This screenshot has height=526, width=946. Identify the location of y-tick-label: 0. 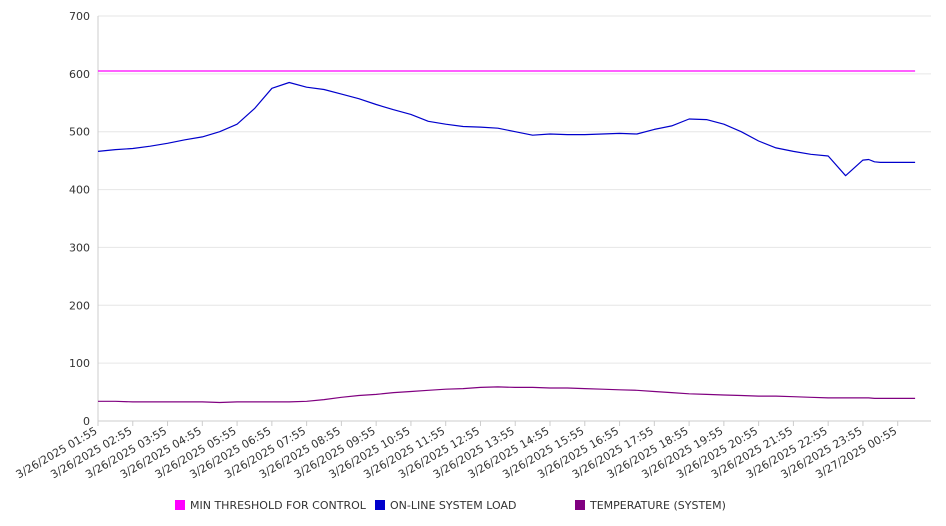
(86, 421).